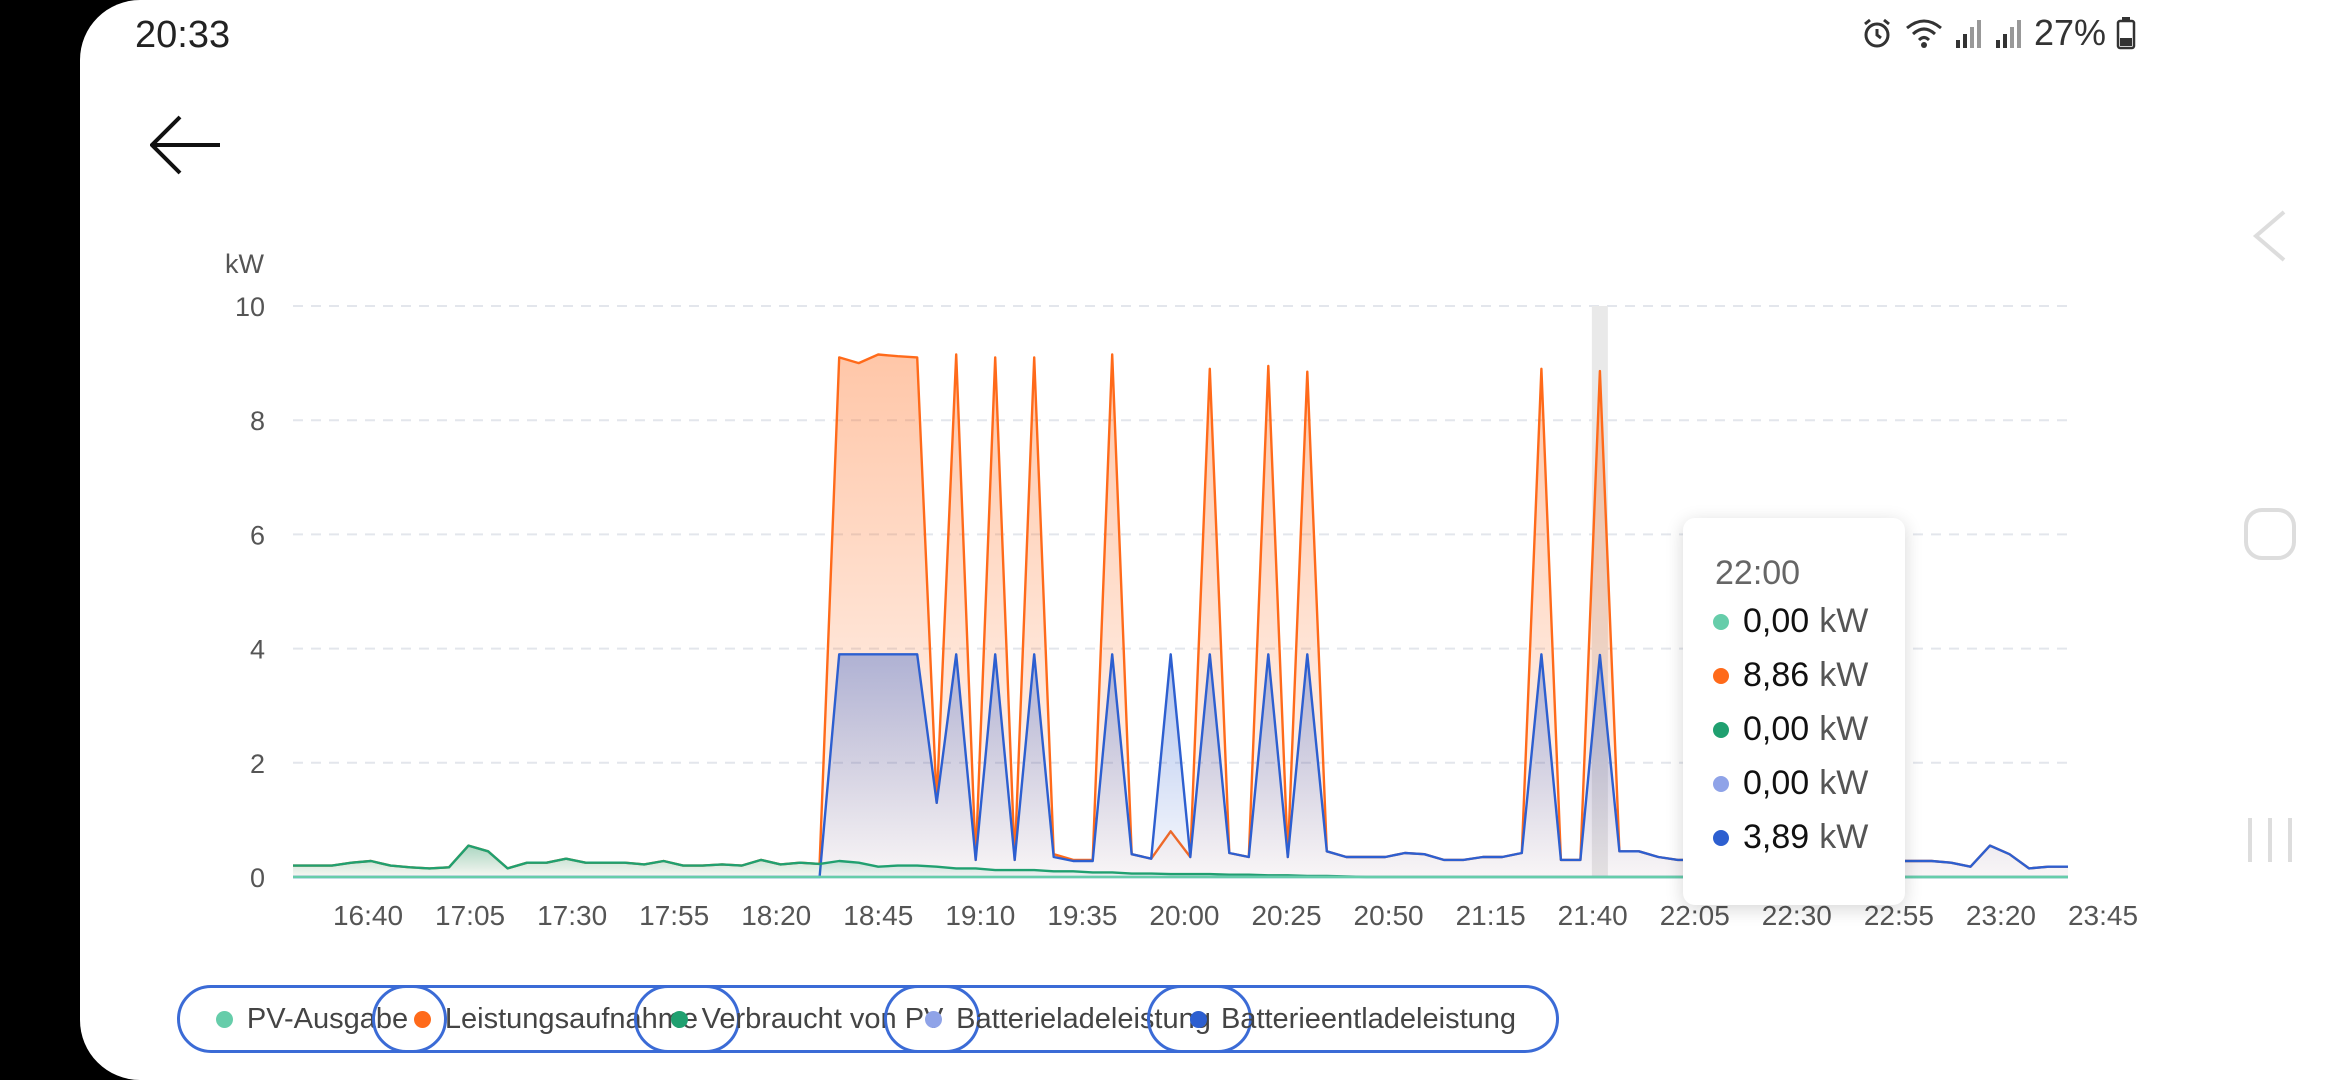 The height and width of the screenshot is (1080, 2340). I want to click on signal-icon, so click(1968, 34).